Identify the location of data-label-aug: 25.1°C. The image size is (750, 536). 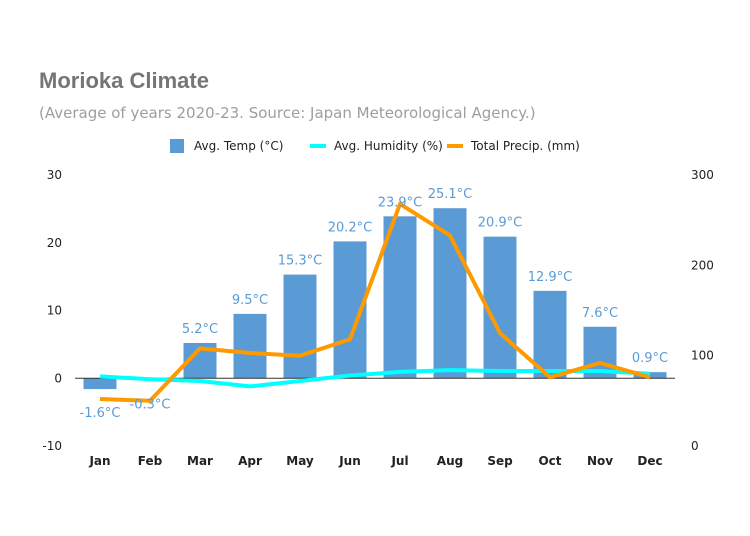
(450, 194).